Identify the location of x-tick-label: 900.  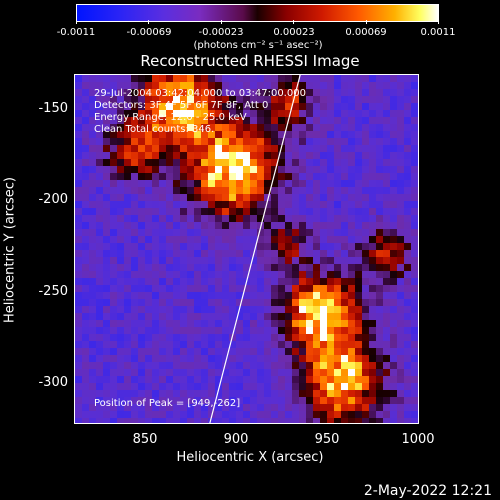
(236, 439).